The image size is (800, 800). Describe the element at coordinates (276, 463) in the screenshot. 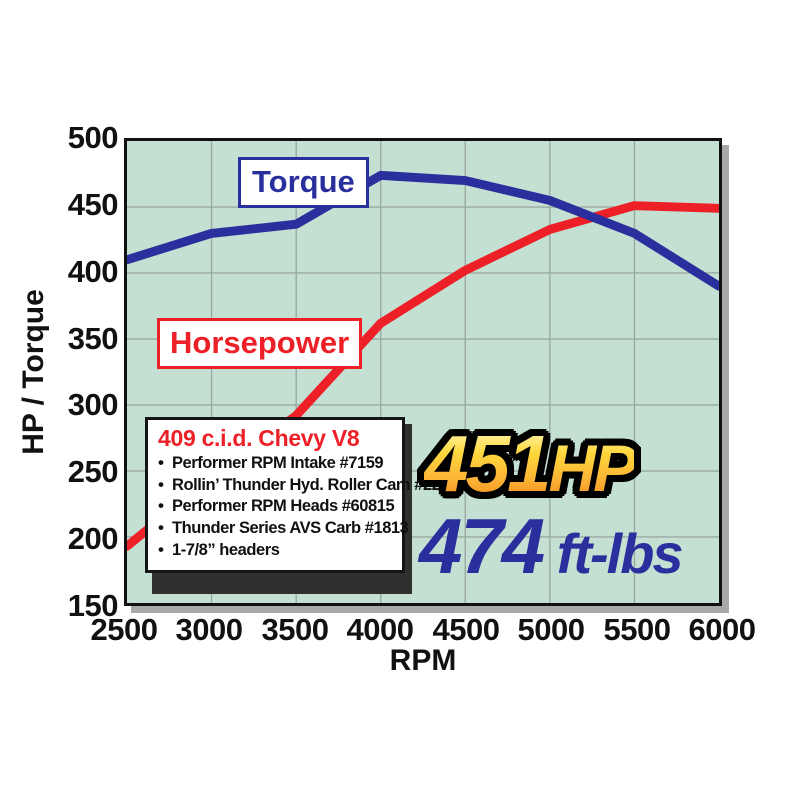

I see `spec-item: Performer RPM Intake #7159` at that location.